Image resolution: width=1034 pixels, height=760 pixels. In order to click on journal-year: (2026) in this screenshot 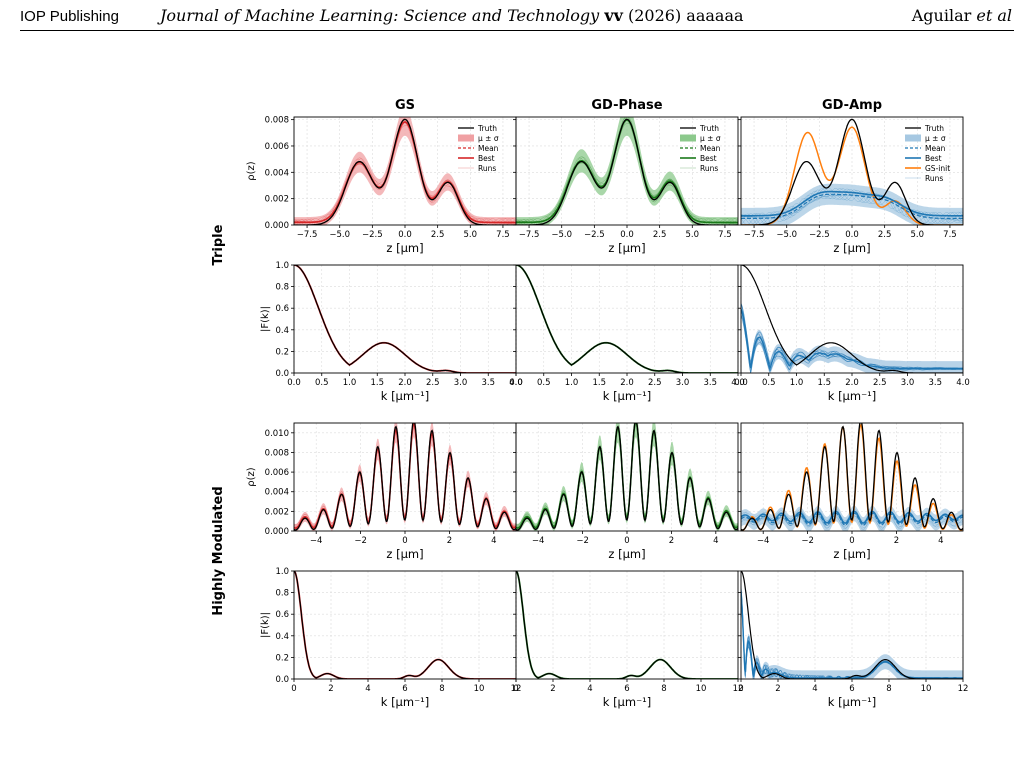, I will do `click(655, 15)`.